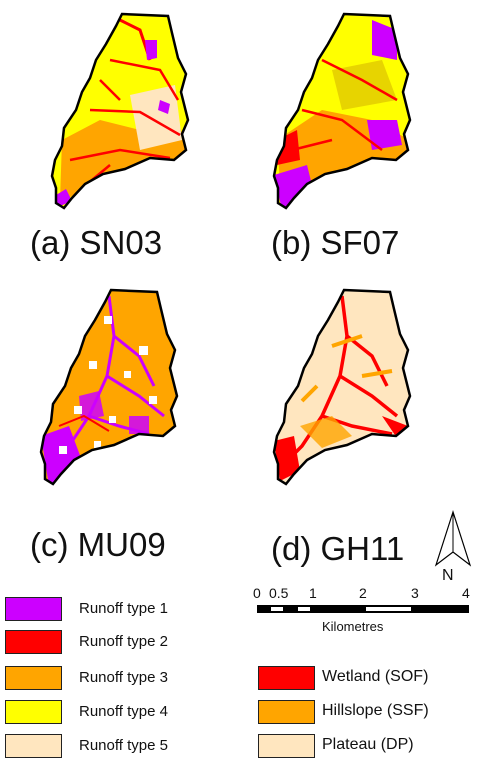 The height and width of the screenshot is (759, 477). I want to click on catchment-map-sf07, so click(342, 111).